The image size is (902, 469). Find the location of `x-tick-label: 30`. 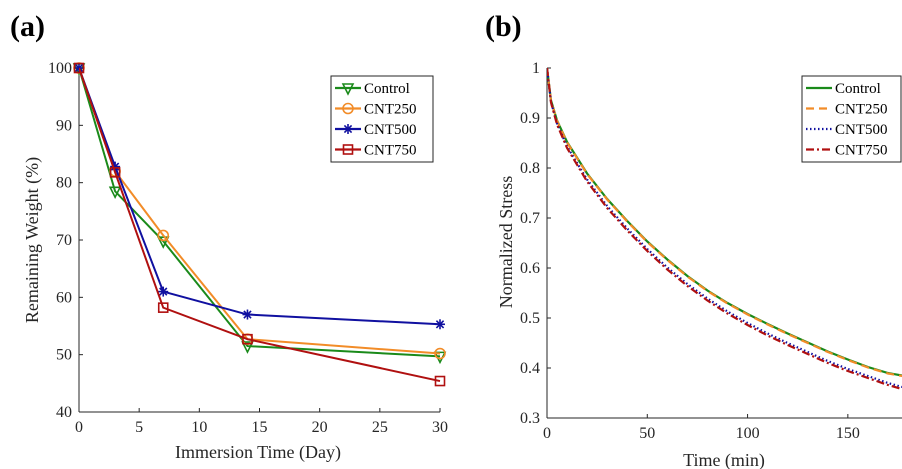

x-tick-label: 30 is located at coordinates (440, 427).